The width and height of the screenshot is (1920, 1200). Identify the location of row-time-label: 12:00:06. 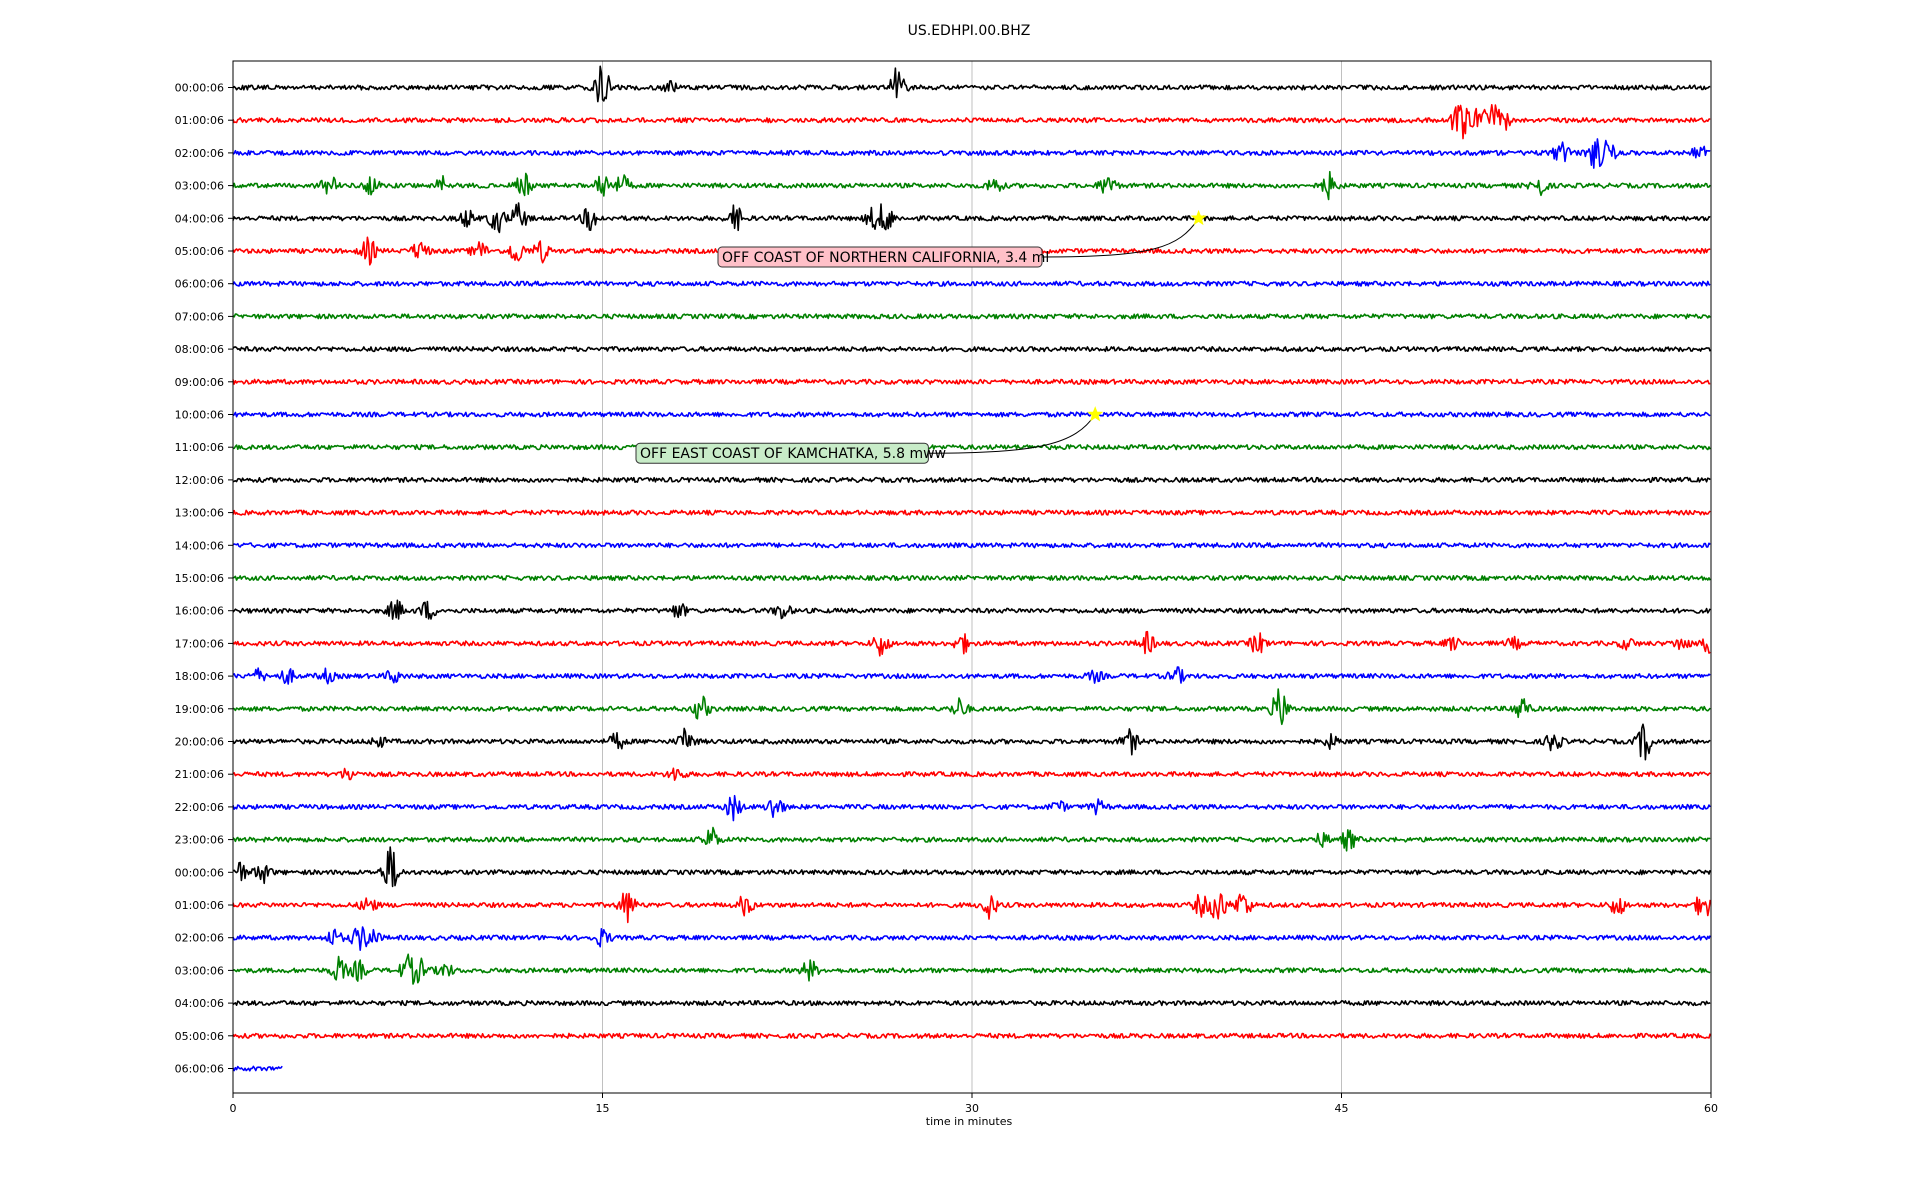
(199, 480).